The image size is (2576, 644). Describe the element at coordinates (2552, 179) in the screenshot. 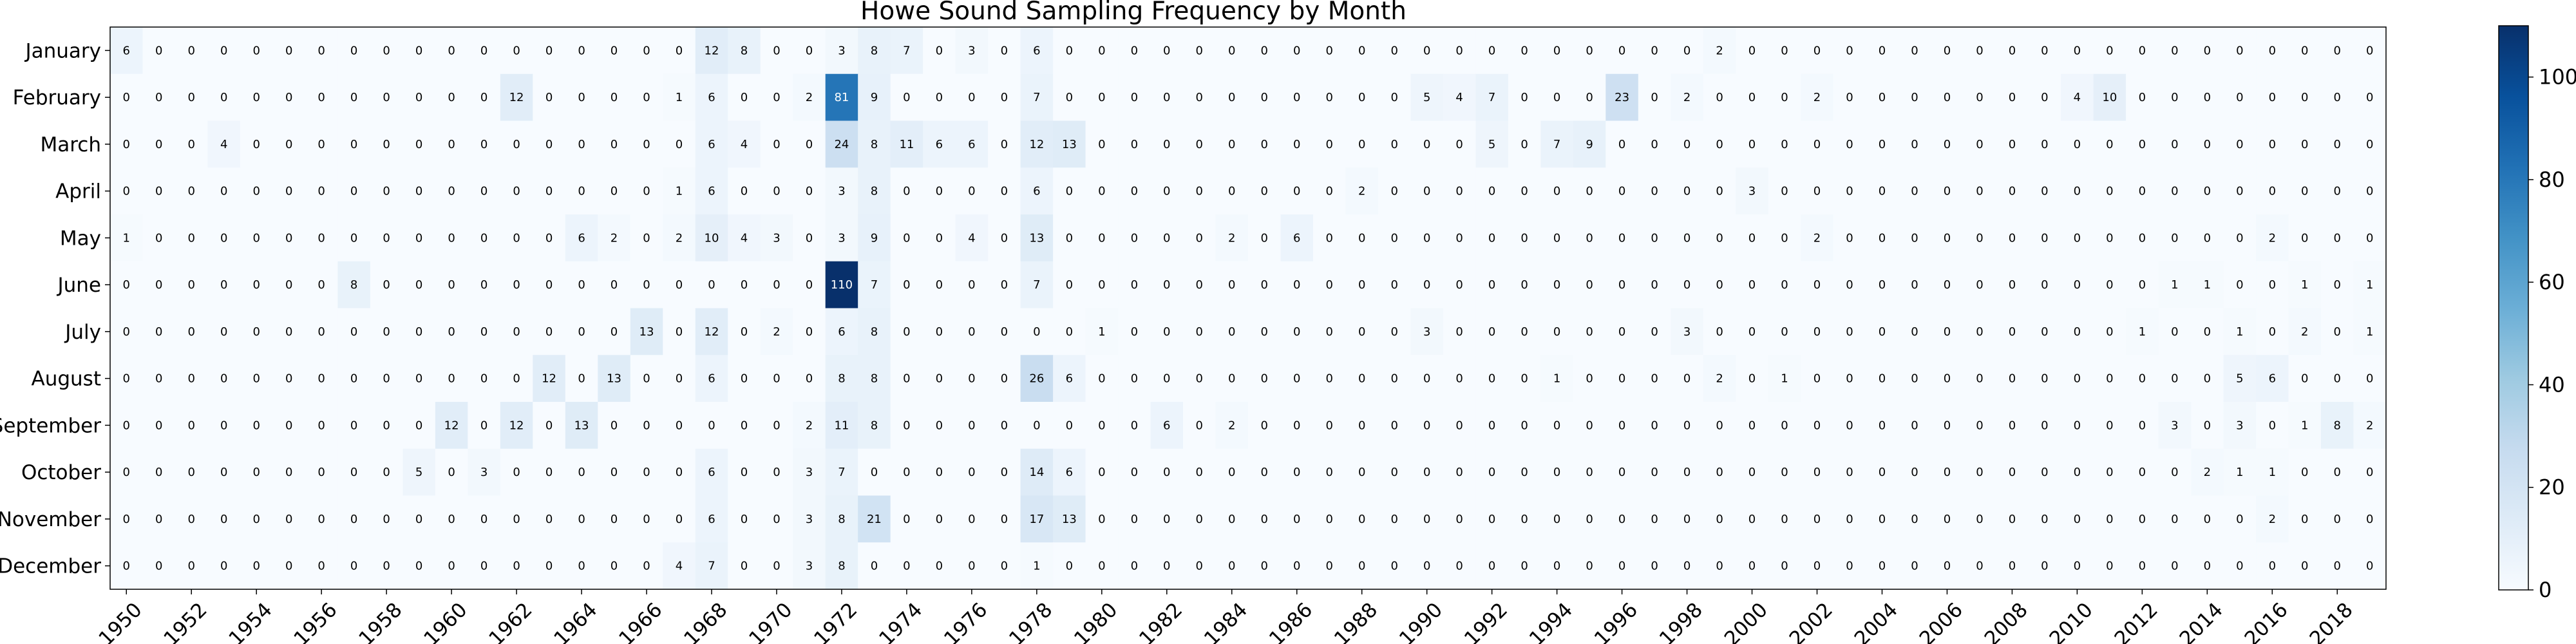

I see `colorbar-tick-label: 80` at that location.